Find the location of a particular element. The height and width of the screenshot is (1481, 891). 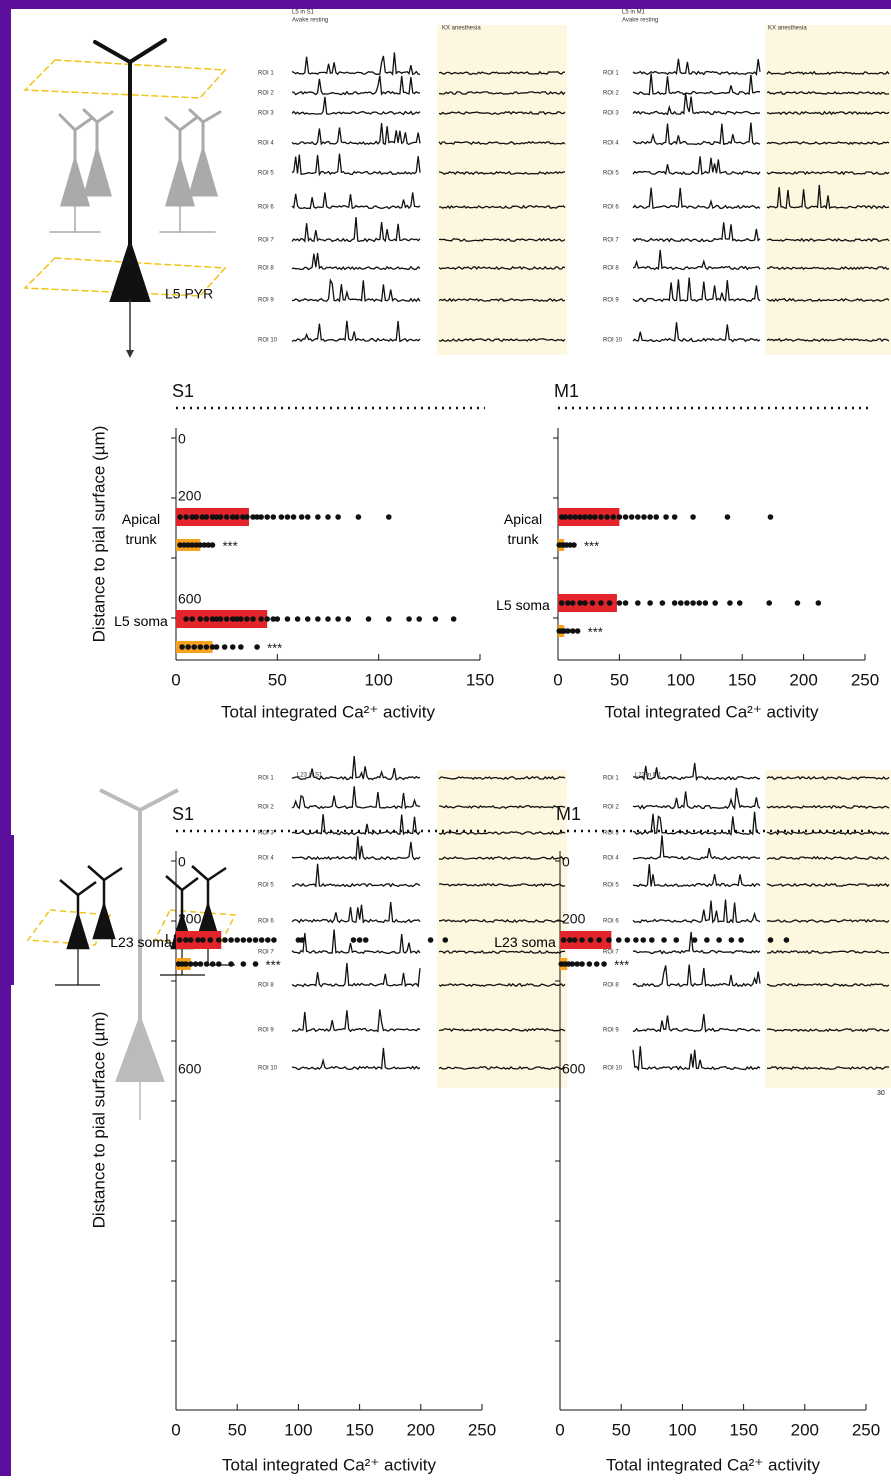

roi-label: ROI 5 is located at coordinates (266, 886).